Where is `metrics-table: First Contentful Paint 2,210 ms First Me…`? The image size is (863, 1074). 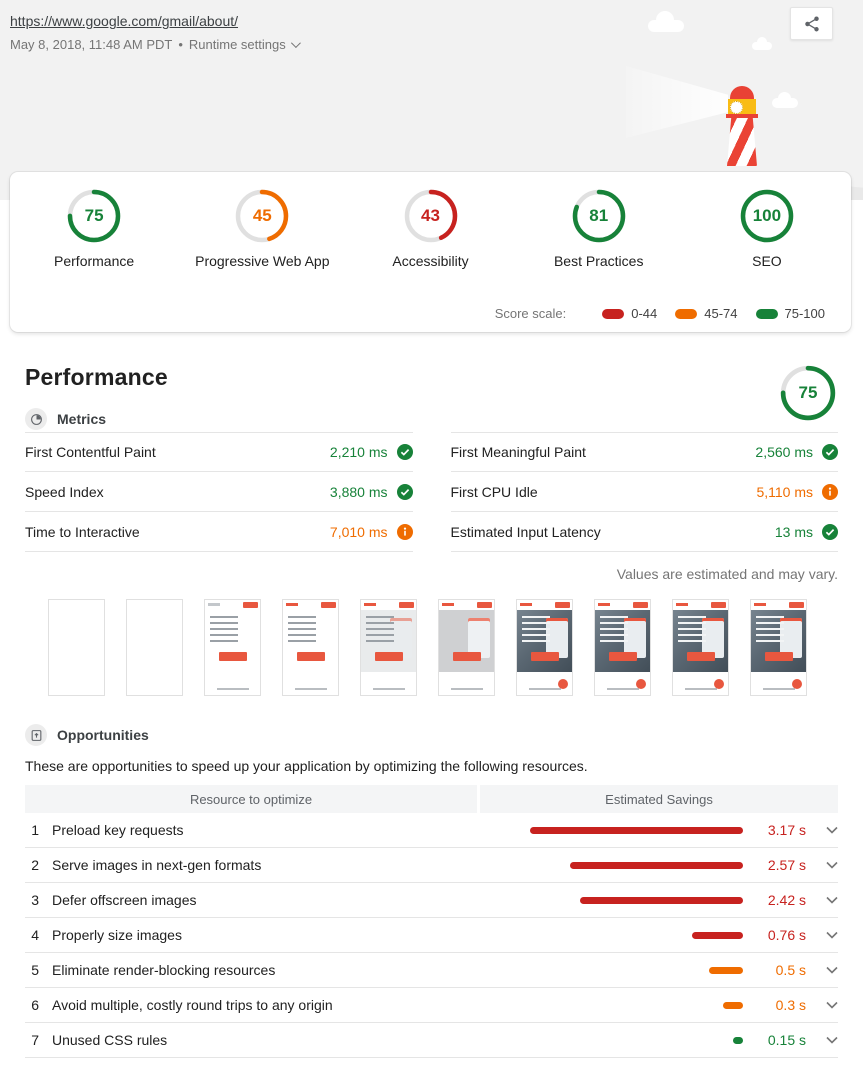
metrics-table: First Contentful Paint 2,210 ms First Me… is located at coordinates (431, 492).